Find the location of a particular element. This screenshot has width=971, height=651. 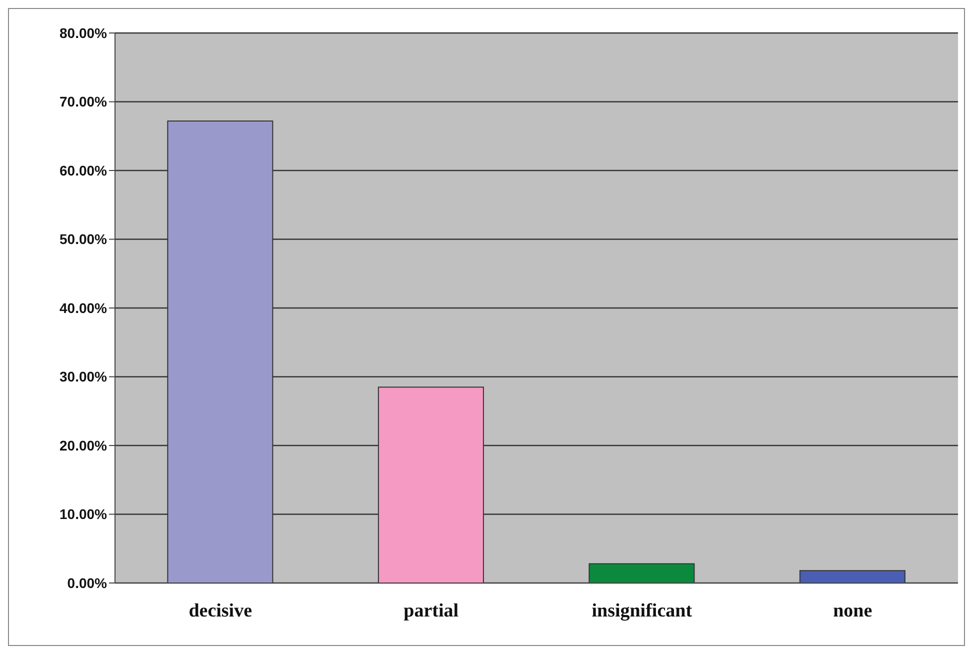

y-tick-label: 50.00% is located at coordinates (84, 239).